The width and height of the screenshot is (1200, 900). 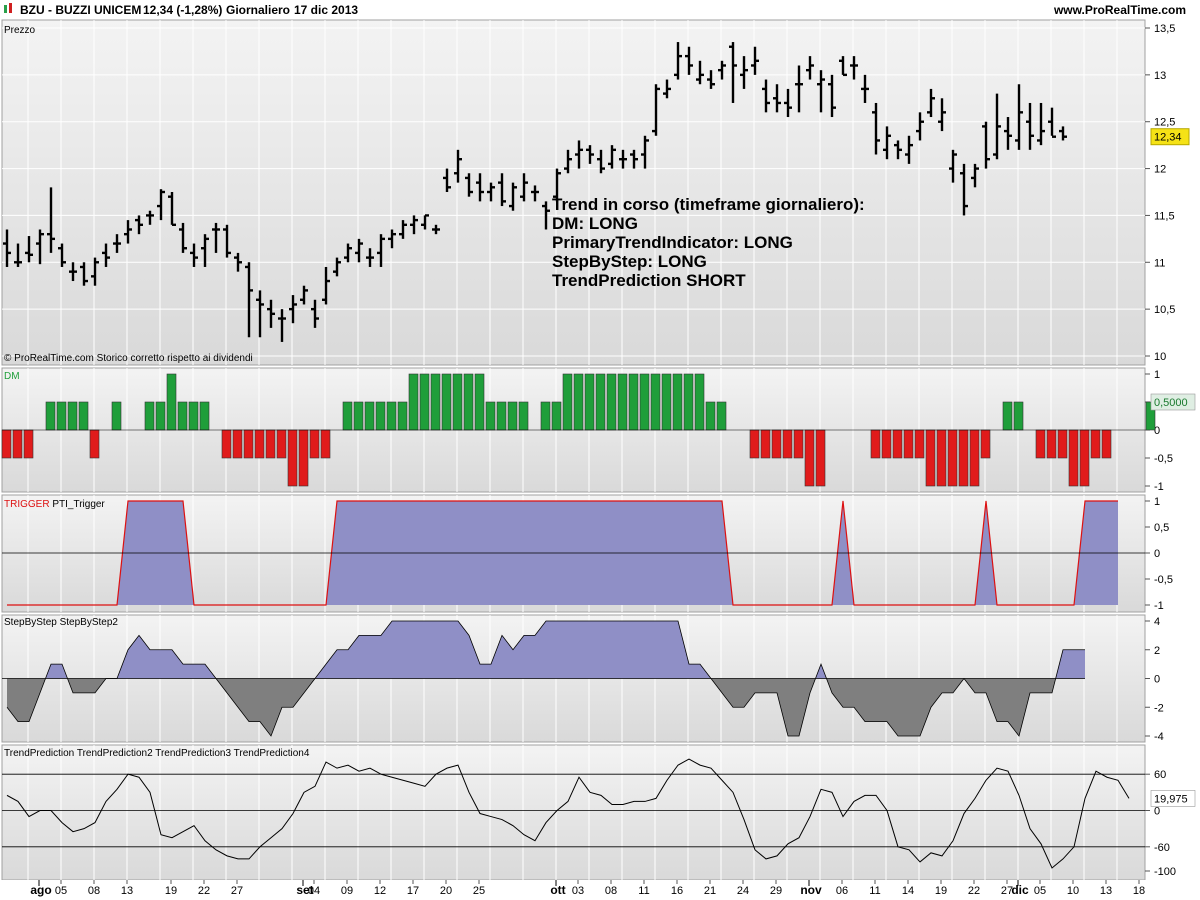 What do you see at coordinates (629, 261) in the screenshot?
I see `trend-annotation-line: StepByStep: LONG` at bounding box center [629, 261].